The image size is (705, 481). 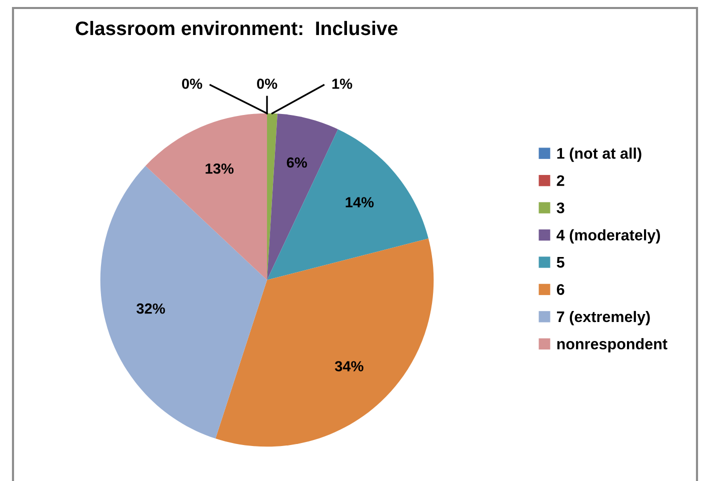 I want to click on legend-label: 5, so click(x=560, y=262).